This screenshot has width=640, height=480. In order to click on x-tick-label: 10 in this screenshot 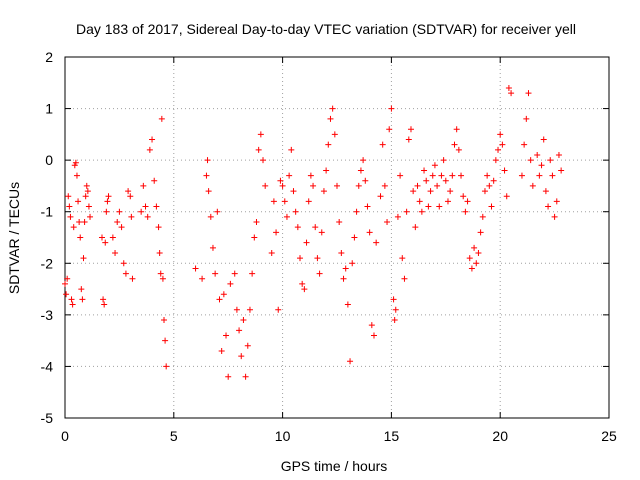, I will do `click(283, 436)`.